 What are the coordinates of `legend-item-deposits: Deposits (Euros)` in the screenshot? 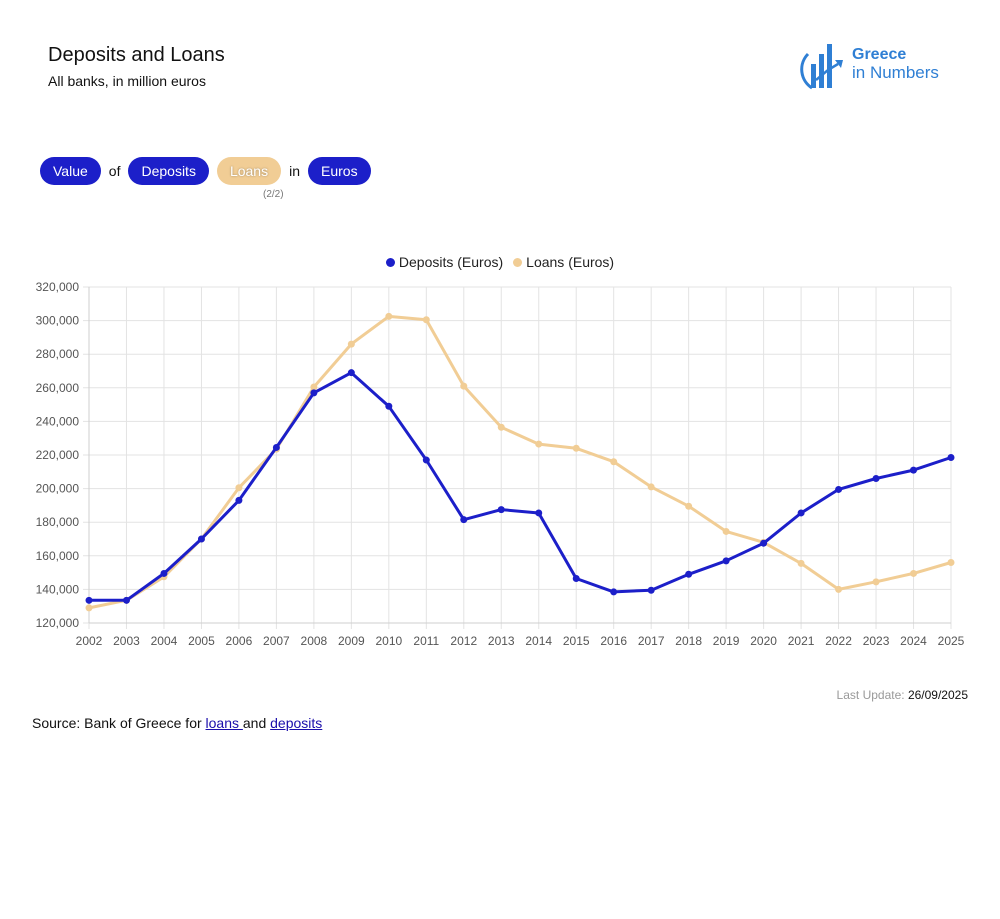 It's located at (444, 262).